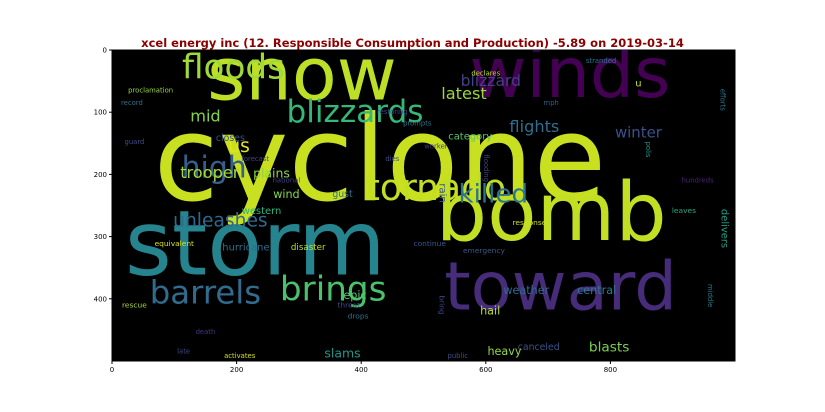 The height and width of the screenshot is (412, 825). What do you see at coordinates (255, 159) in the screenshot?
I see `word-forecast: forecast` at bounding box center [255, 159].